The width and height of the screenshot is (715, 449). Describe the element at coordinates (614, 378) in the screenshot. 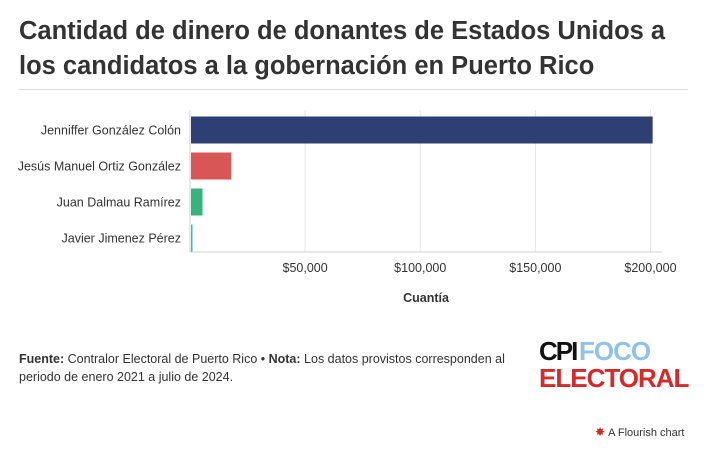

I see `logo-electoral: ELECTORAL` at that location.